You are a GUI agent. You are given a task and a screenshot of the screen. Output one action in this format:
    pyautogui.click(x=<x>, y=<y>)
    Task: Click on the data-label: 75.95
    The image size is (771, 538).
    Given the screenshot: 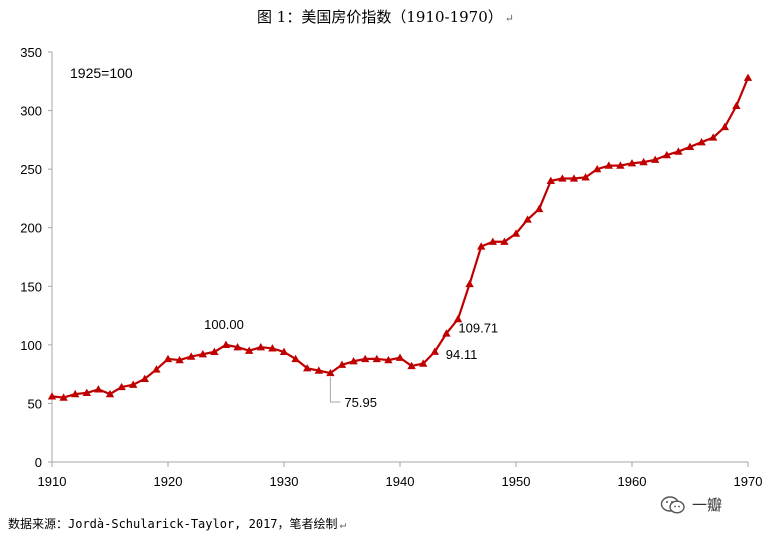 What is the action you would take?
    pyautogui.click(x=360, y=402)
    